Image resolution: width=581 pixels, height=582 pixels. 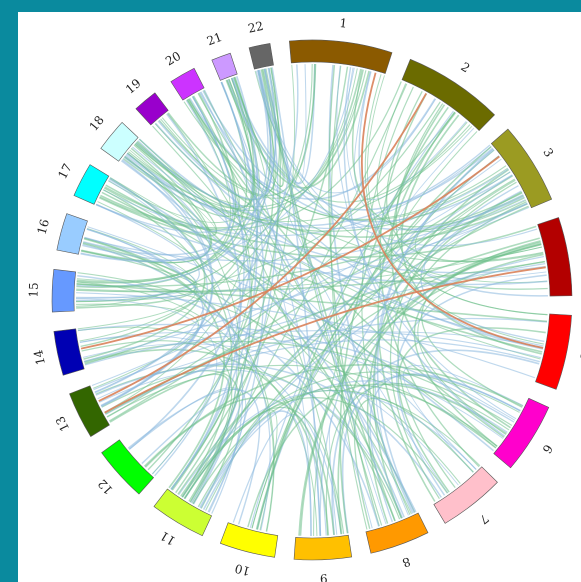 What do you see at coordinates (62, 424) in the screenshot?
I see `chromosome-label-13: 13` at bounding box center [62, 424].